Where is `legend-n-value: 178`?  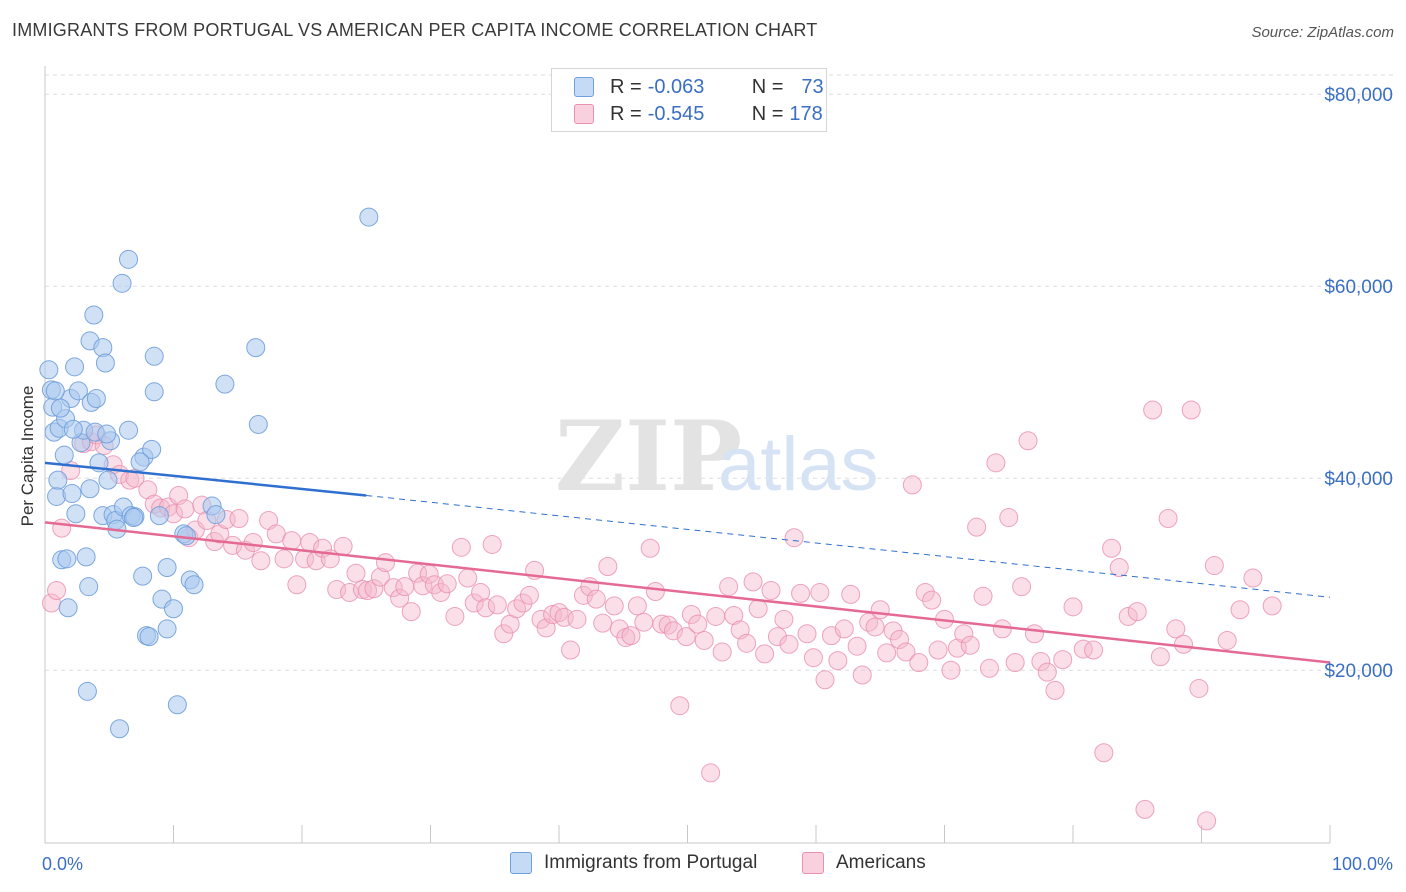 legend-n-value: 178 is located at coordinates (806, 113).